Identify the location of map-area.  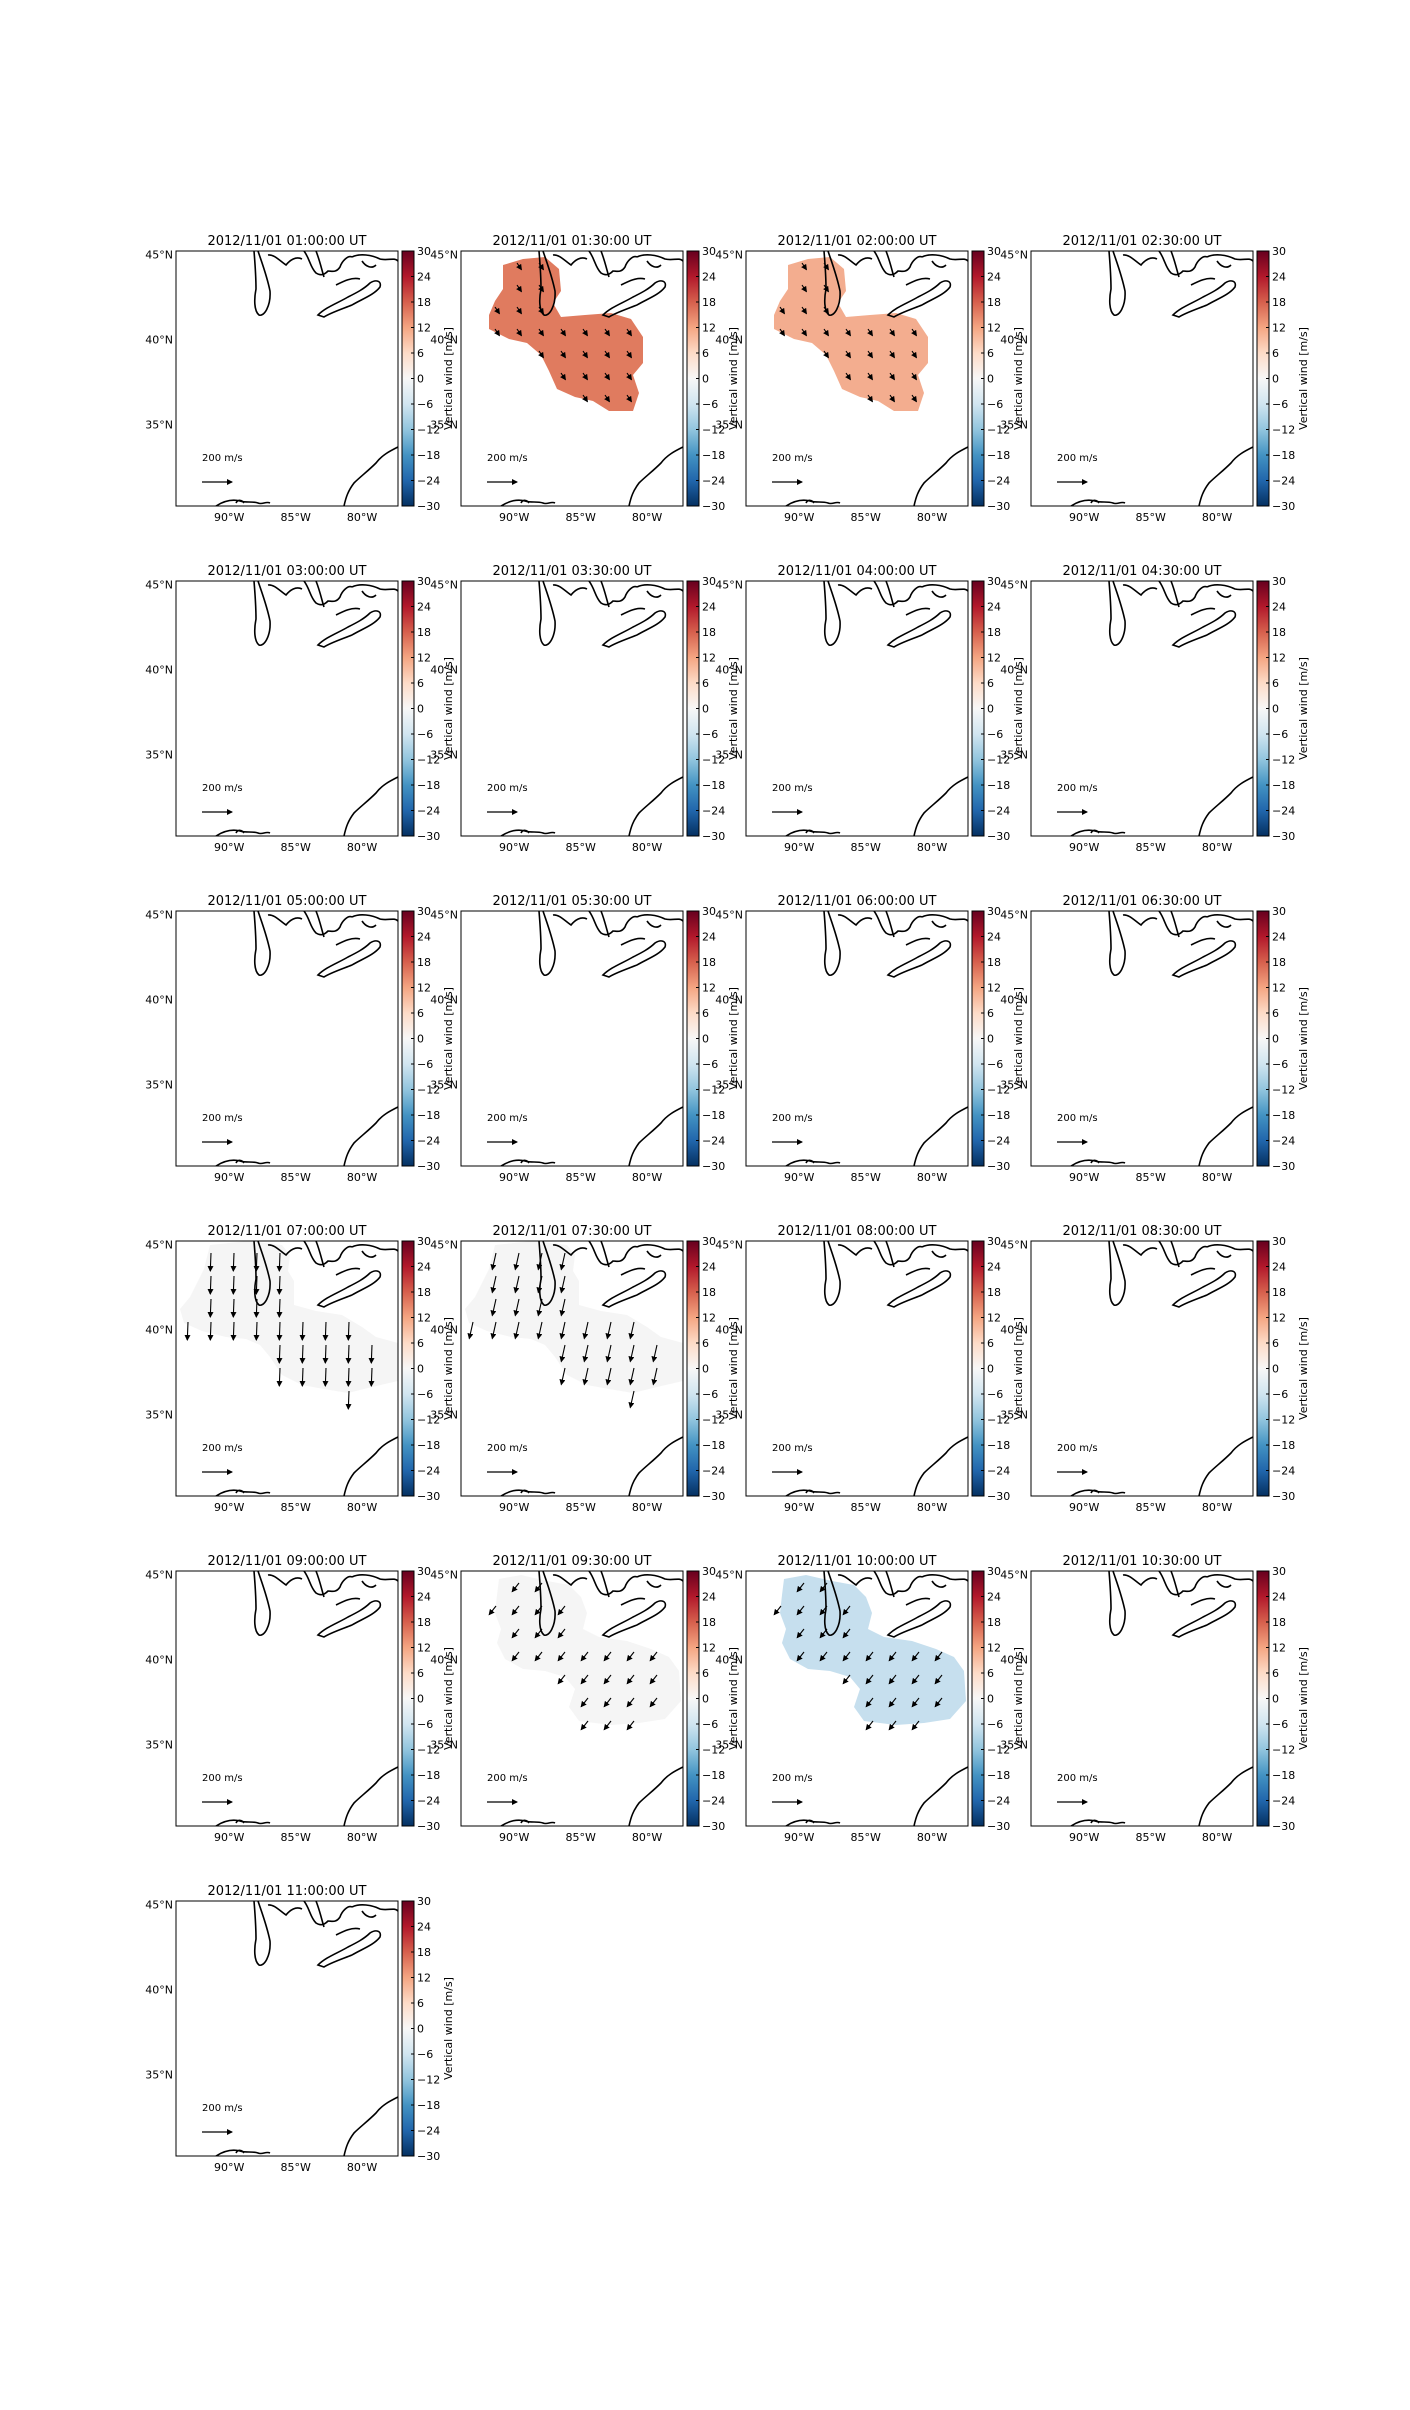
(1161, 1038).